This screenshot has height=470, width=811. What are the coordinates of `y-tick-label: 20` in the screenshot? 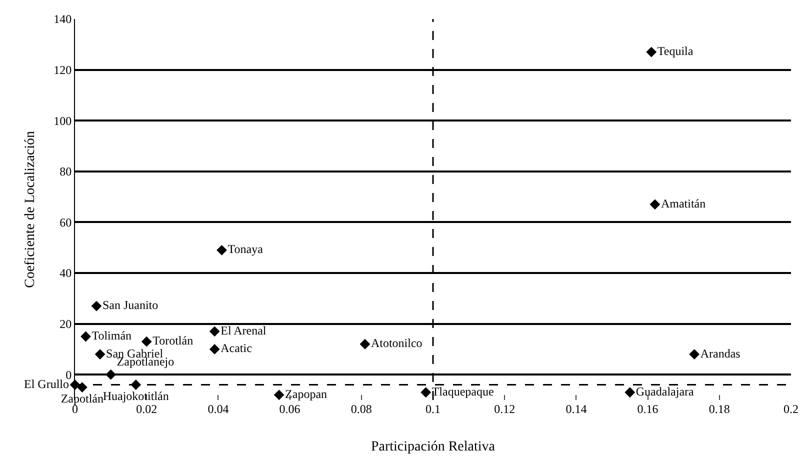 It's located at (66, 324).